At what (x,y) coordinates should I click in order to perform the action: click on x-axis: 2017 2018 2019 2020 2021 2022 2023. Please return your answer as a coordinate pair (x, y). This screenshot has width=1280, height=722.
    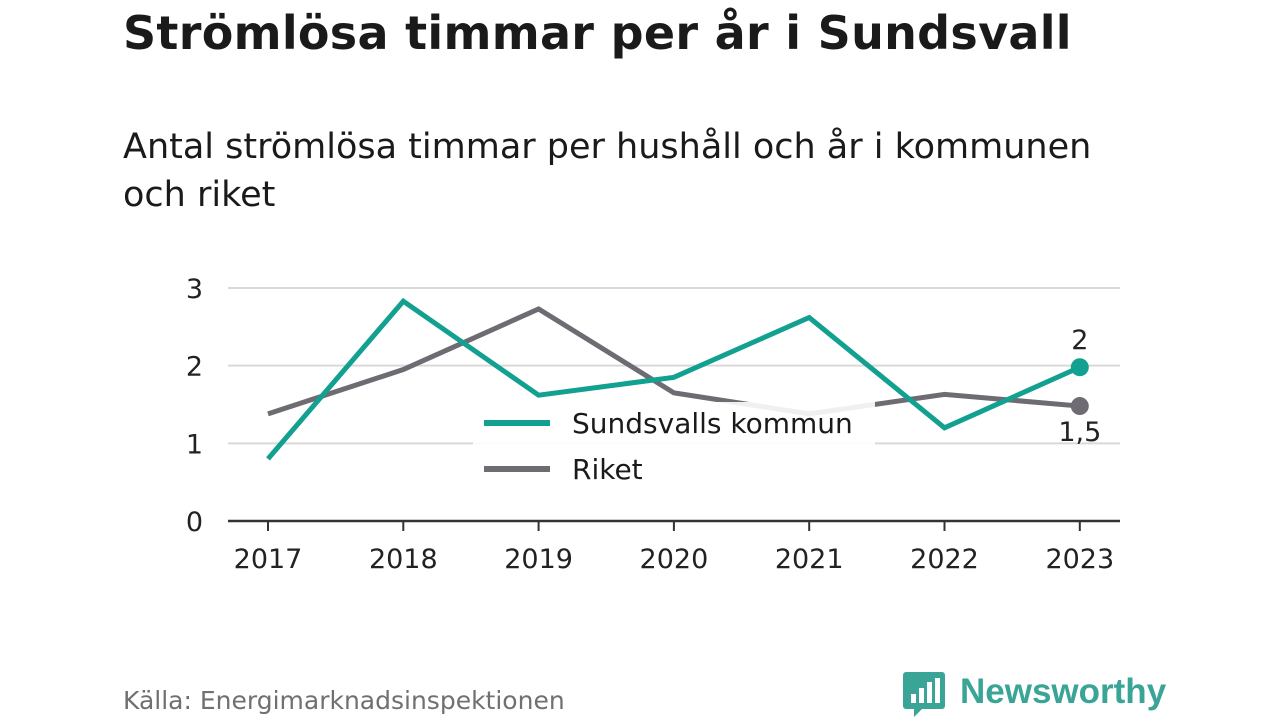
    Looking at the image, I should click on (674, 547).